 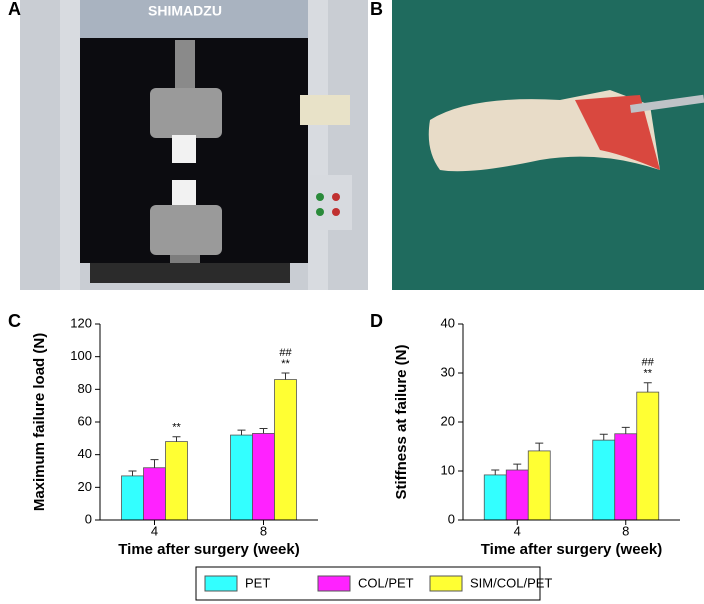 I want to click on y-tick-label: 100, so click(x=81, y=355).